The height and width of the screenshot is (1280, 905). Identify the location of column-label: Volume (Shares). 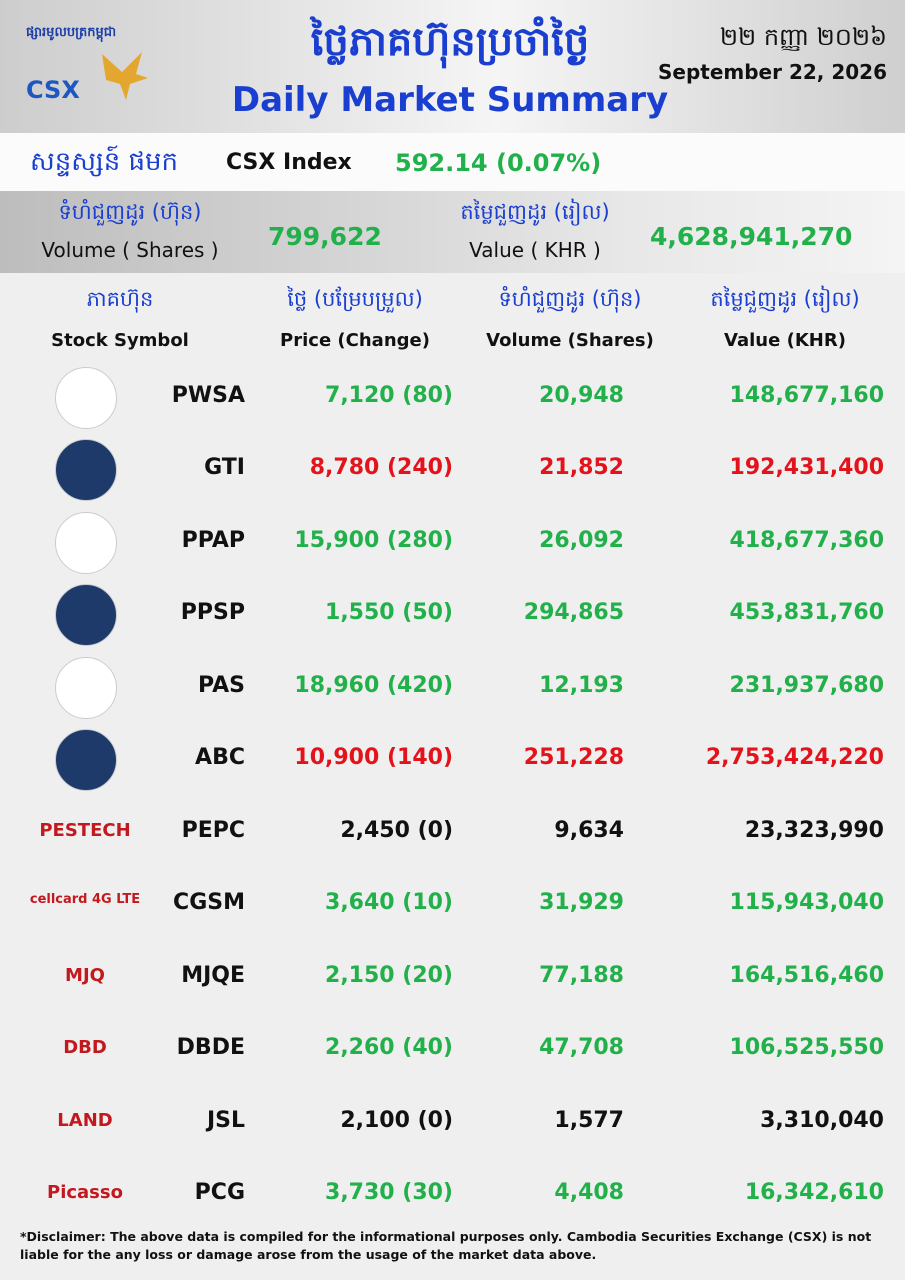
(570, 340).